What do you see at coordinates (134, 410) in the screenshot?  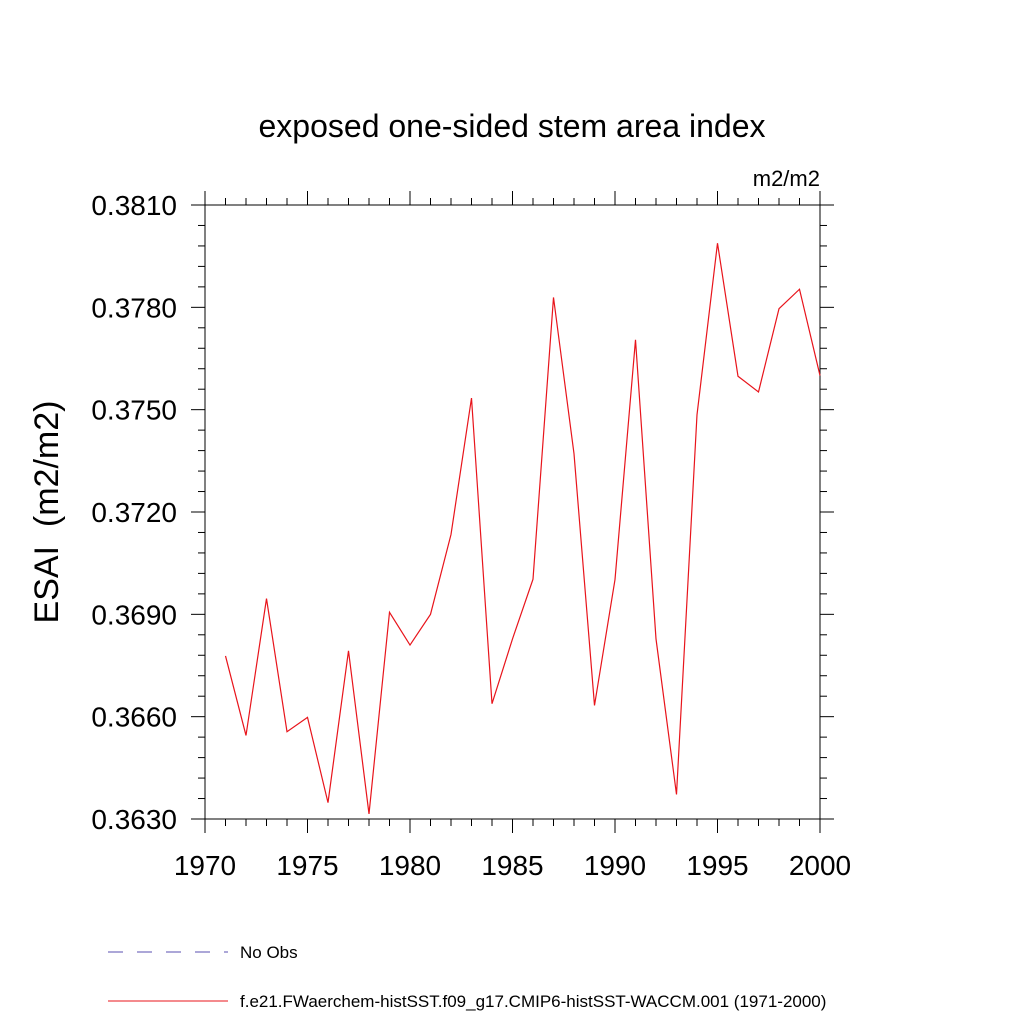 I see `y-tick-label: 0.3750` at bounding box center [134, 410].